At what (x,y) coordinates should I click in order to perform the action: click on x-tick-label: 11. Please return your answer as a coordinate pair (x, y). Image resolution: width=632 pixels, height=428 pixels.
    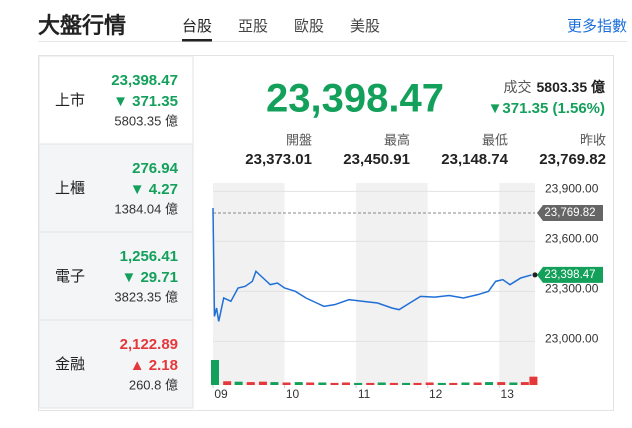
    Looking at the image, I should click on (364, 394).